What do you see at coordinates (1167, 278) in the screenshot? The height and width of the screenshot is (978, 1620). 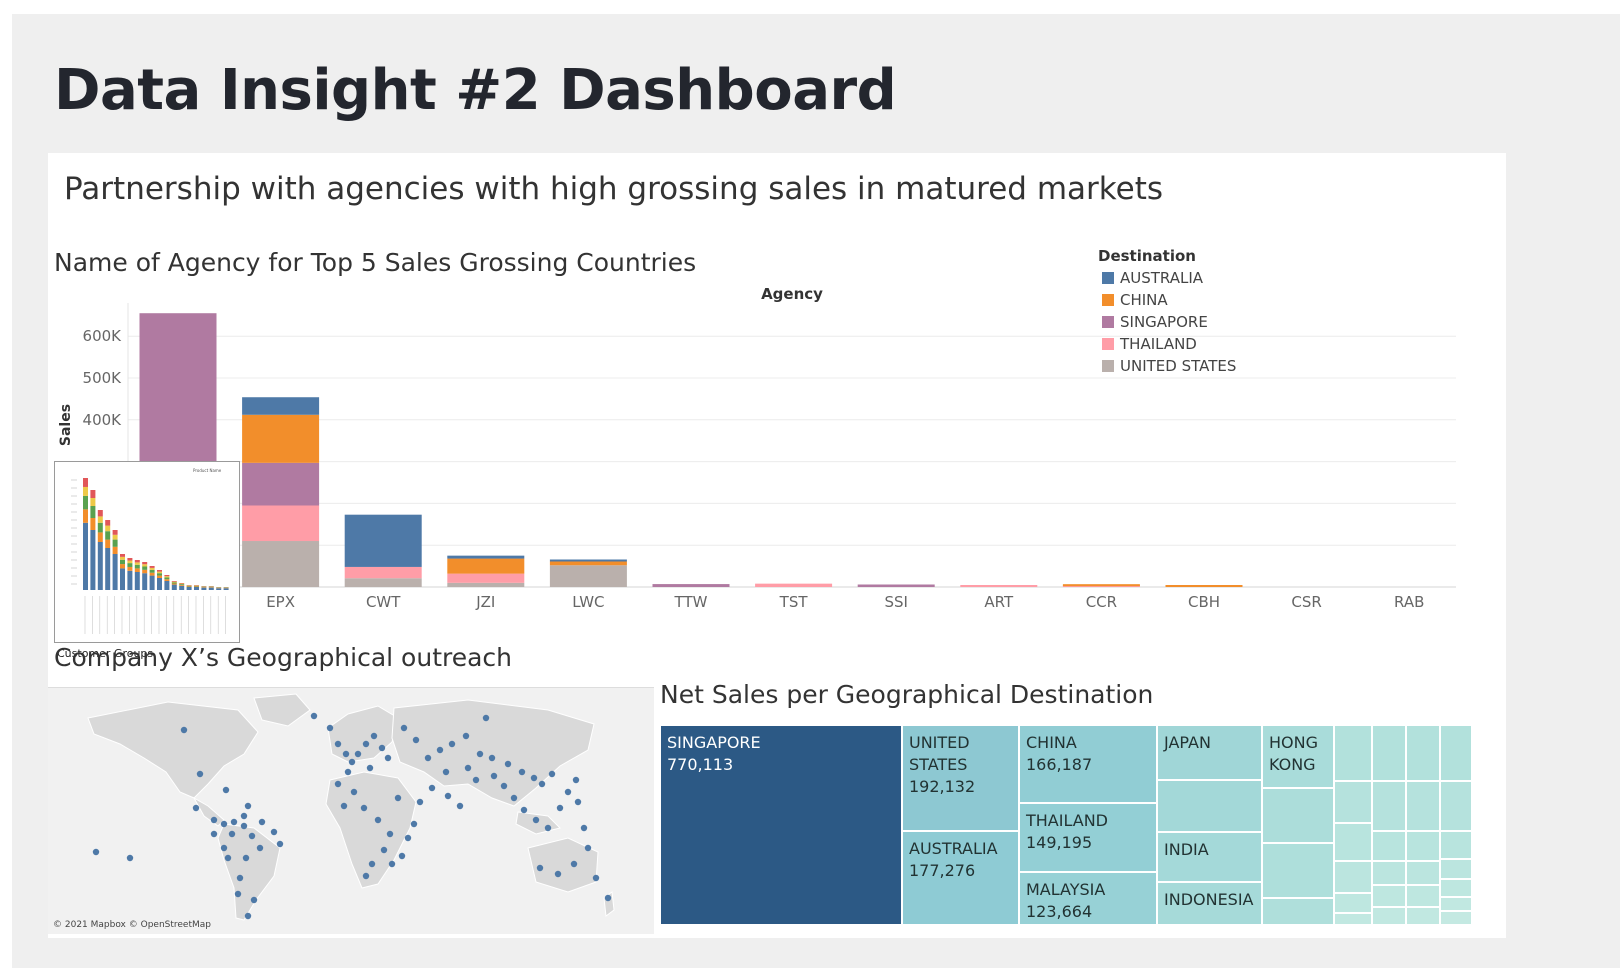 I see `legend-item: AUSTRALIA` at bounding box center [1167, 278].